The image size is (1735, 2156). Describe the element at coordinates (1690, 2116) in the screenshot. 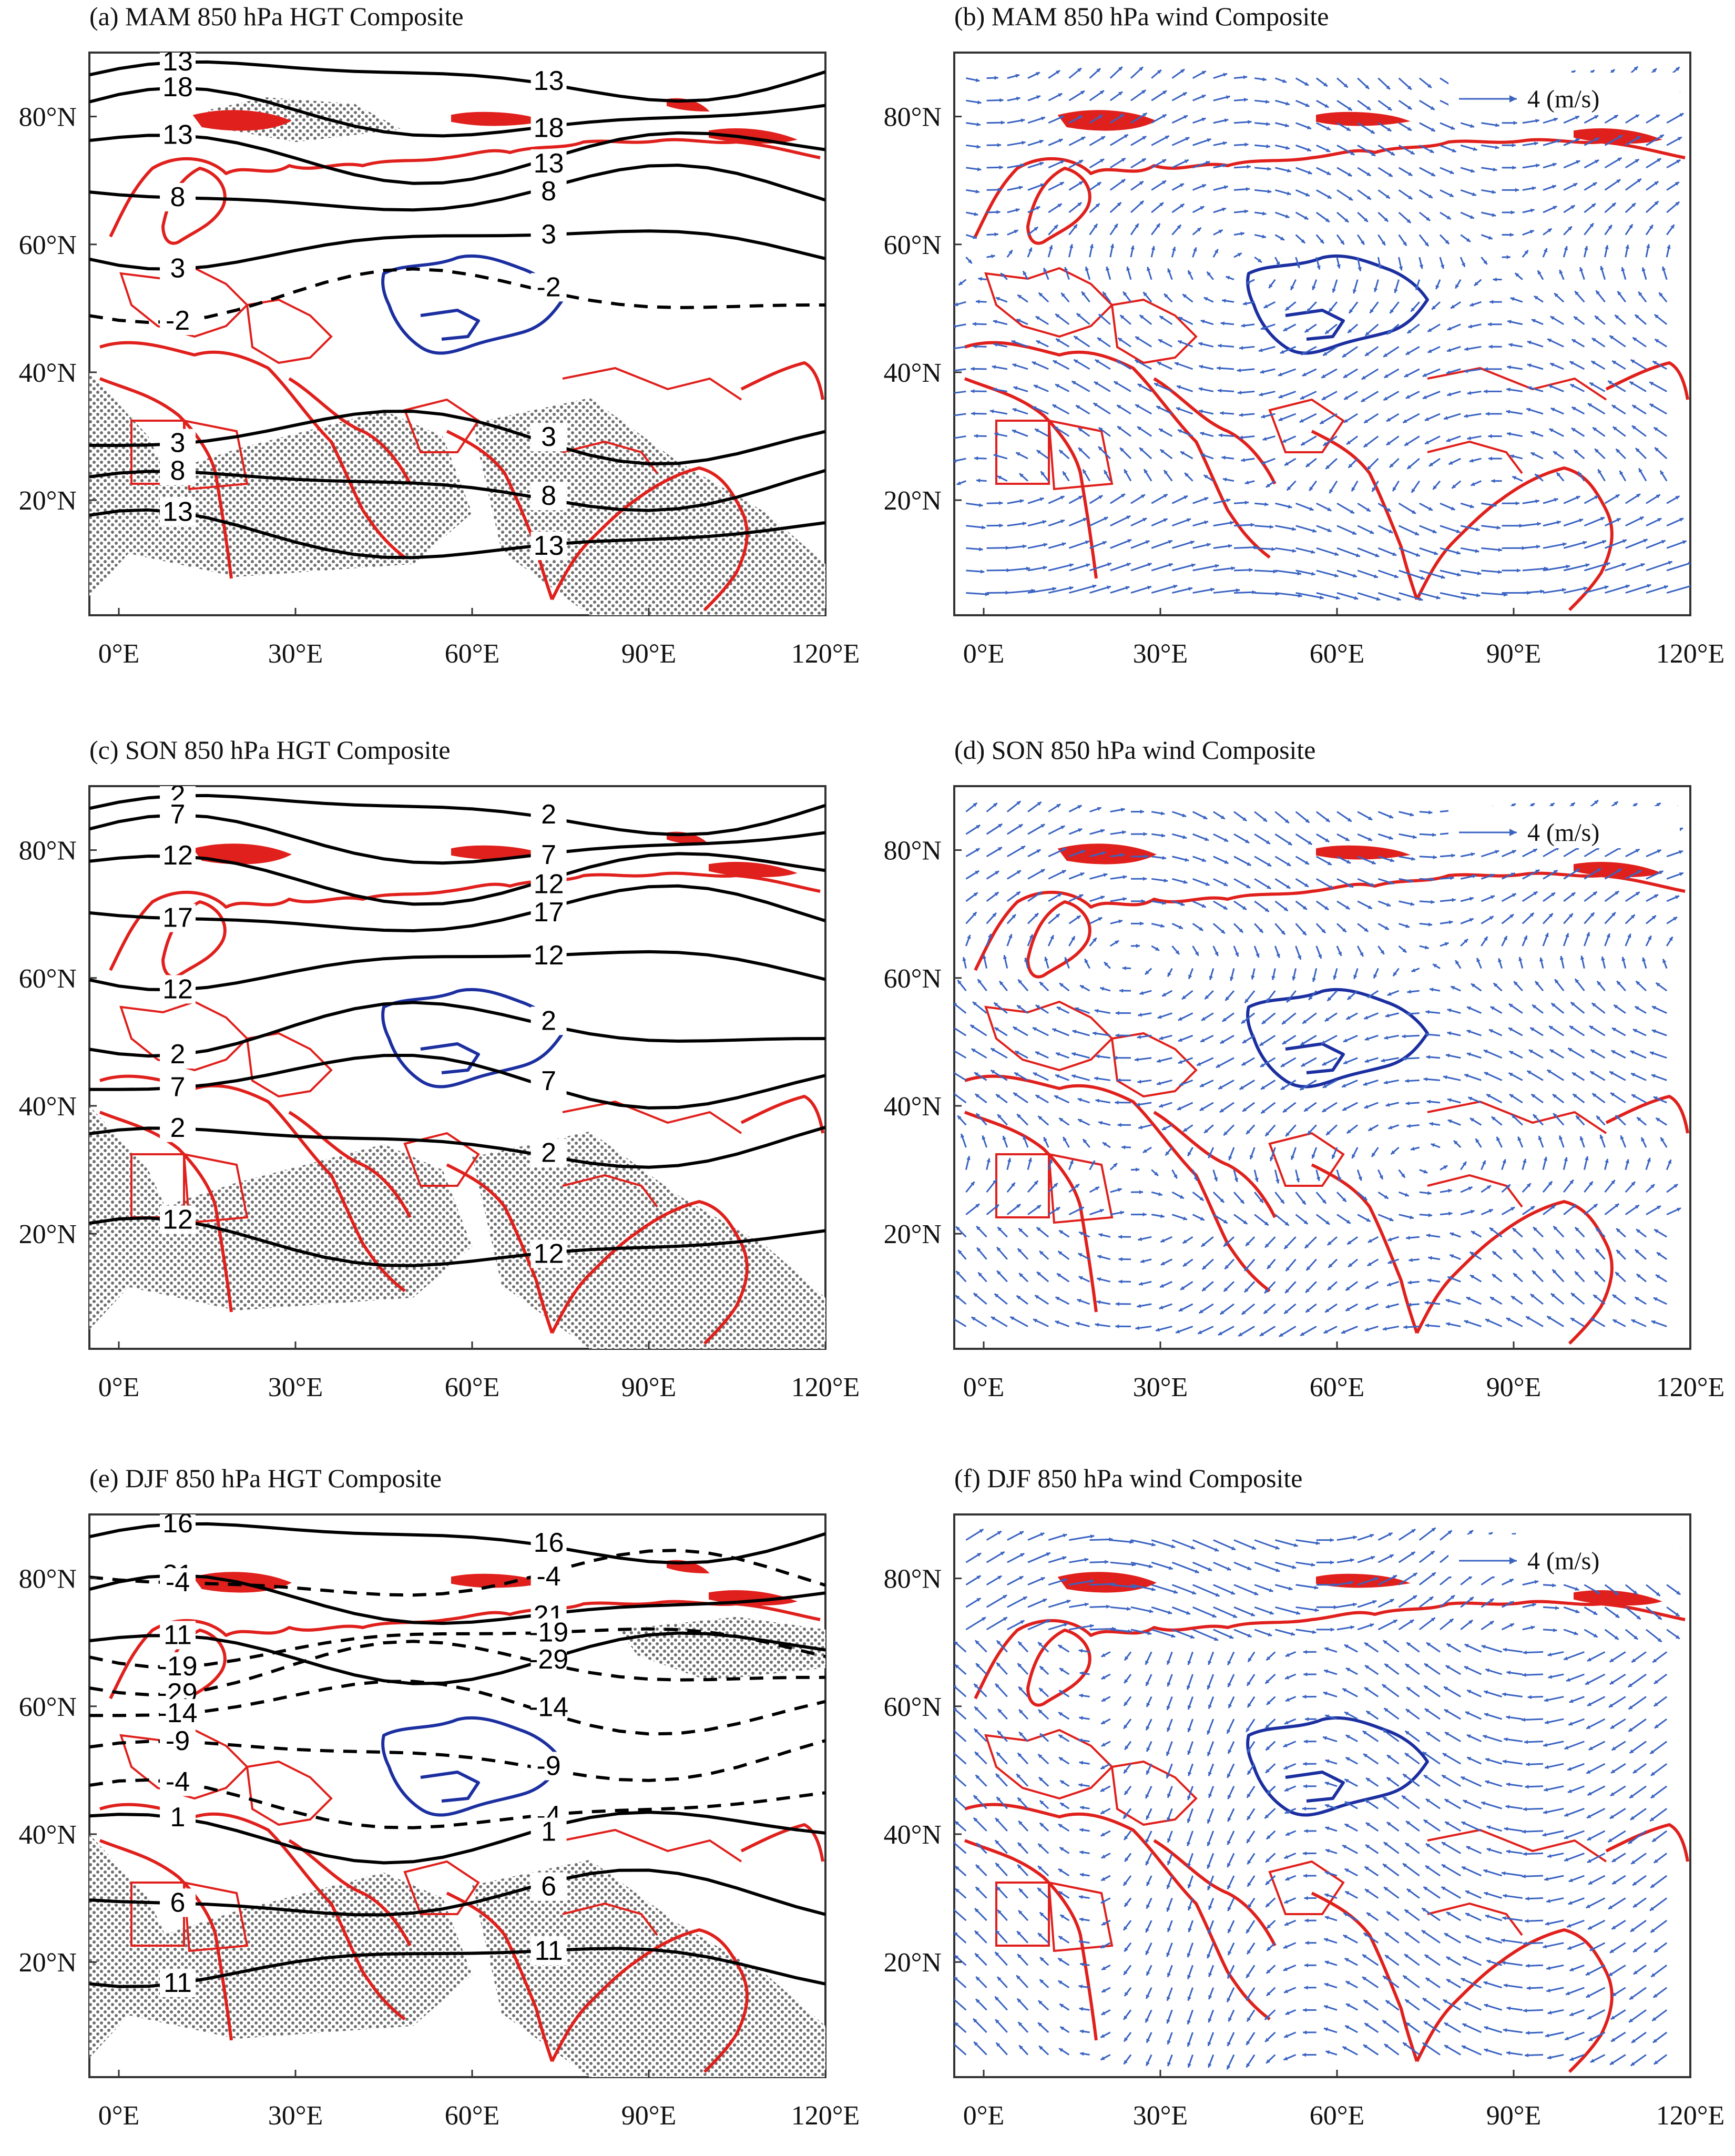

I see `lon-tick-label: 120°E` at that location.